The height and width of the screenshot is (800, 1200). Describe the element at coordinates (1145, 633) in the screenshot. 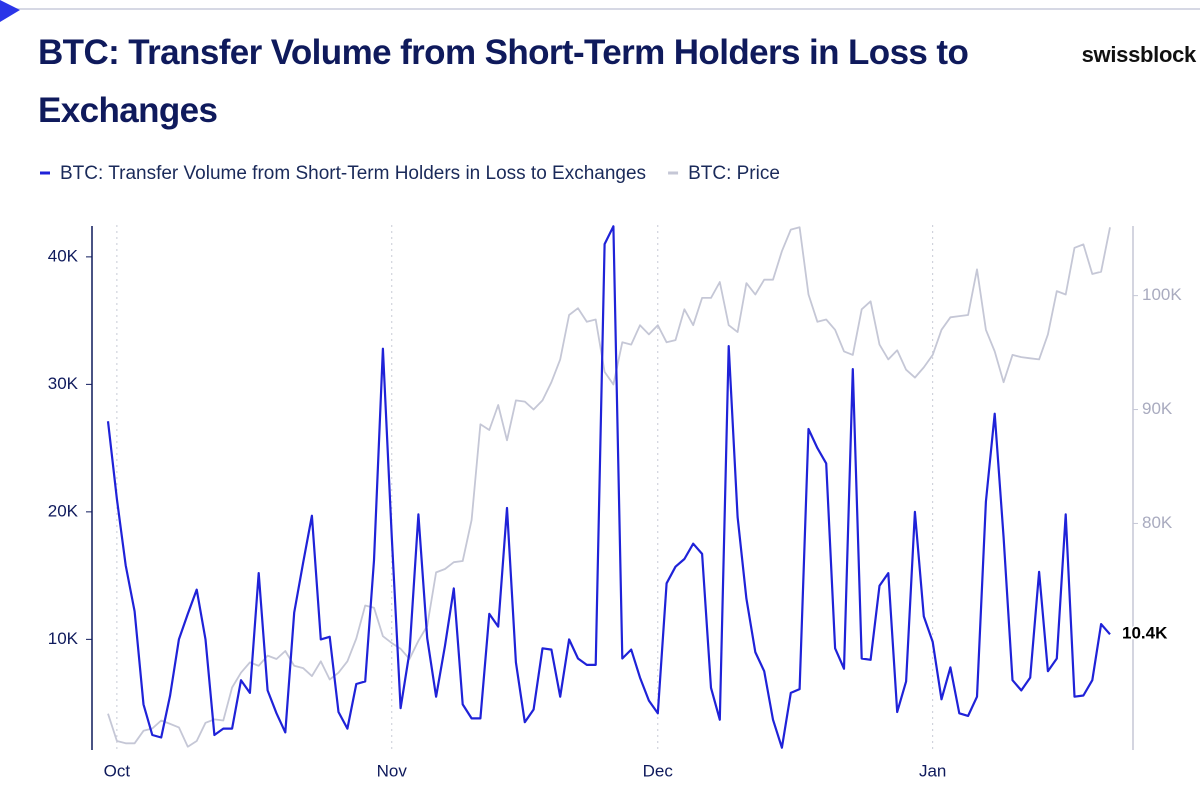

I see `value-label: 10.4K` at that location.